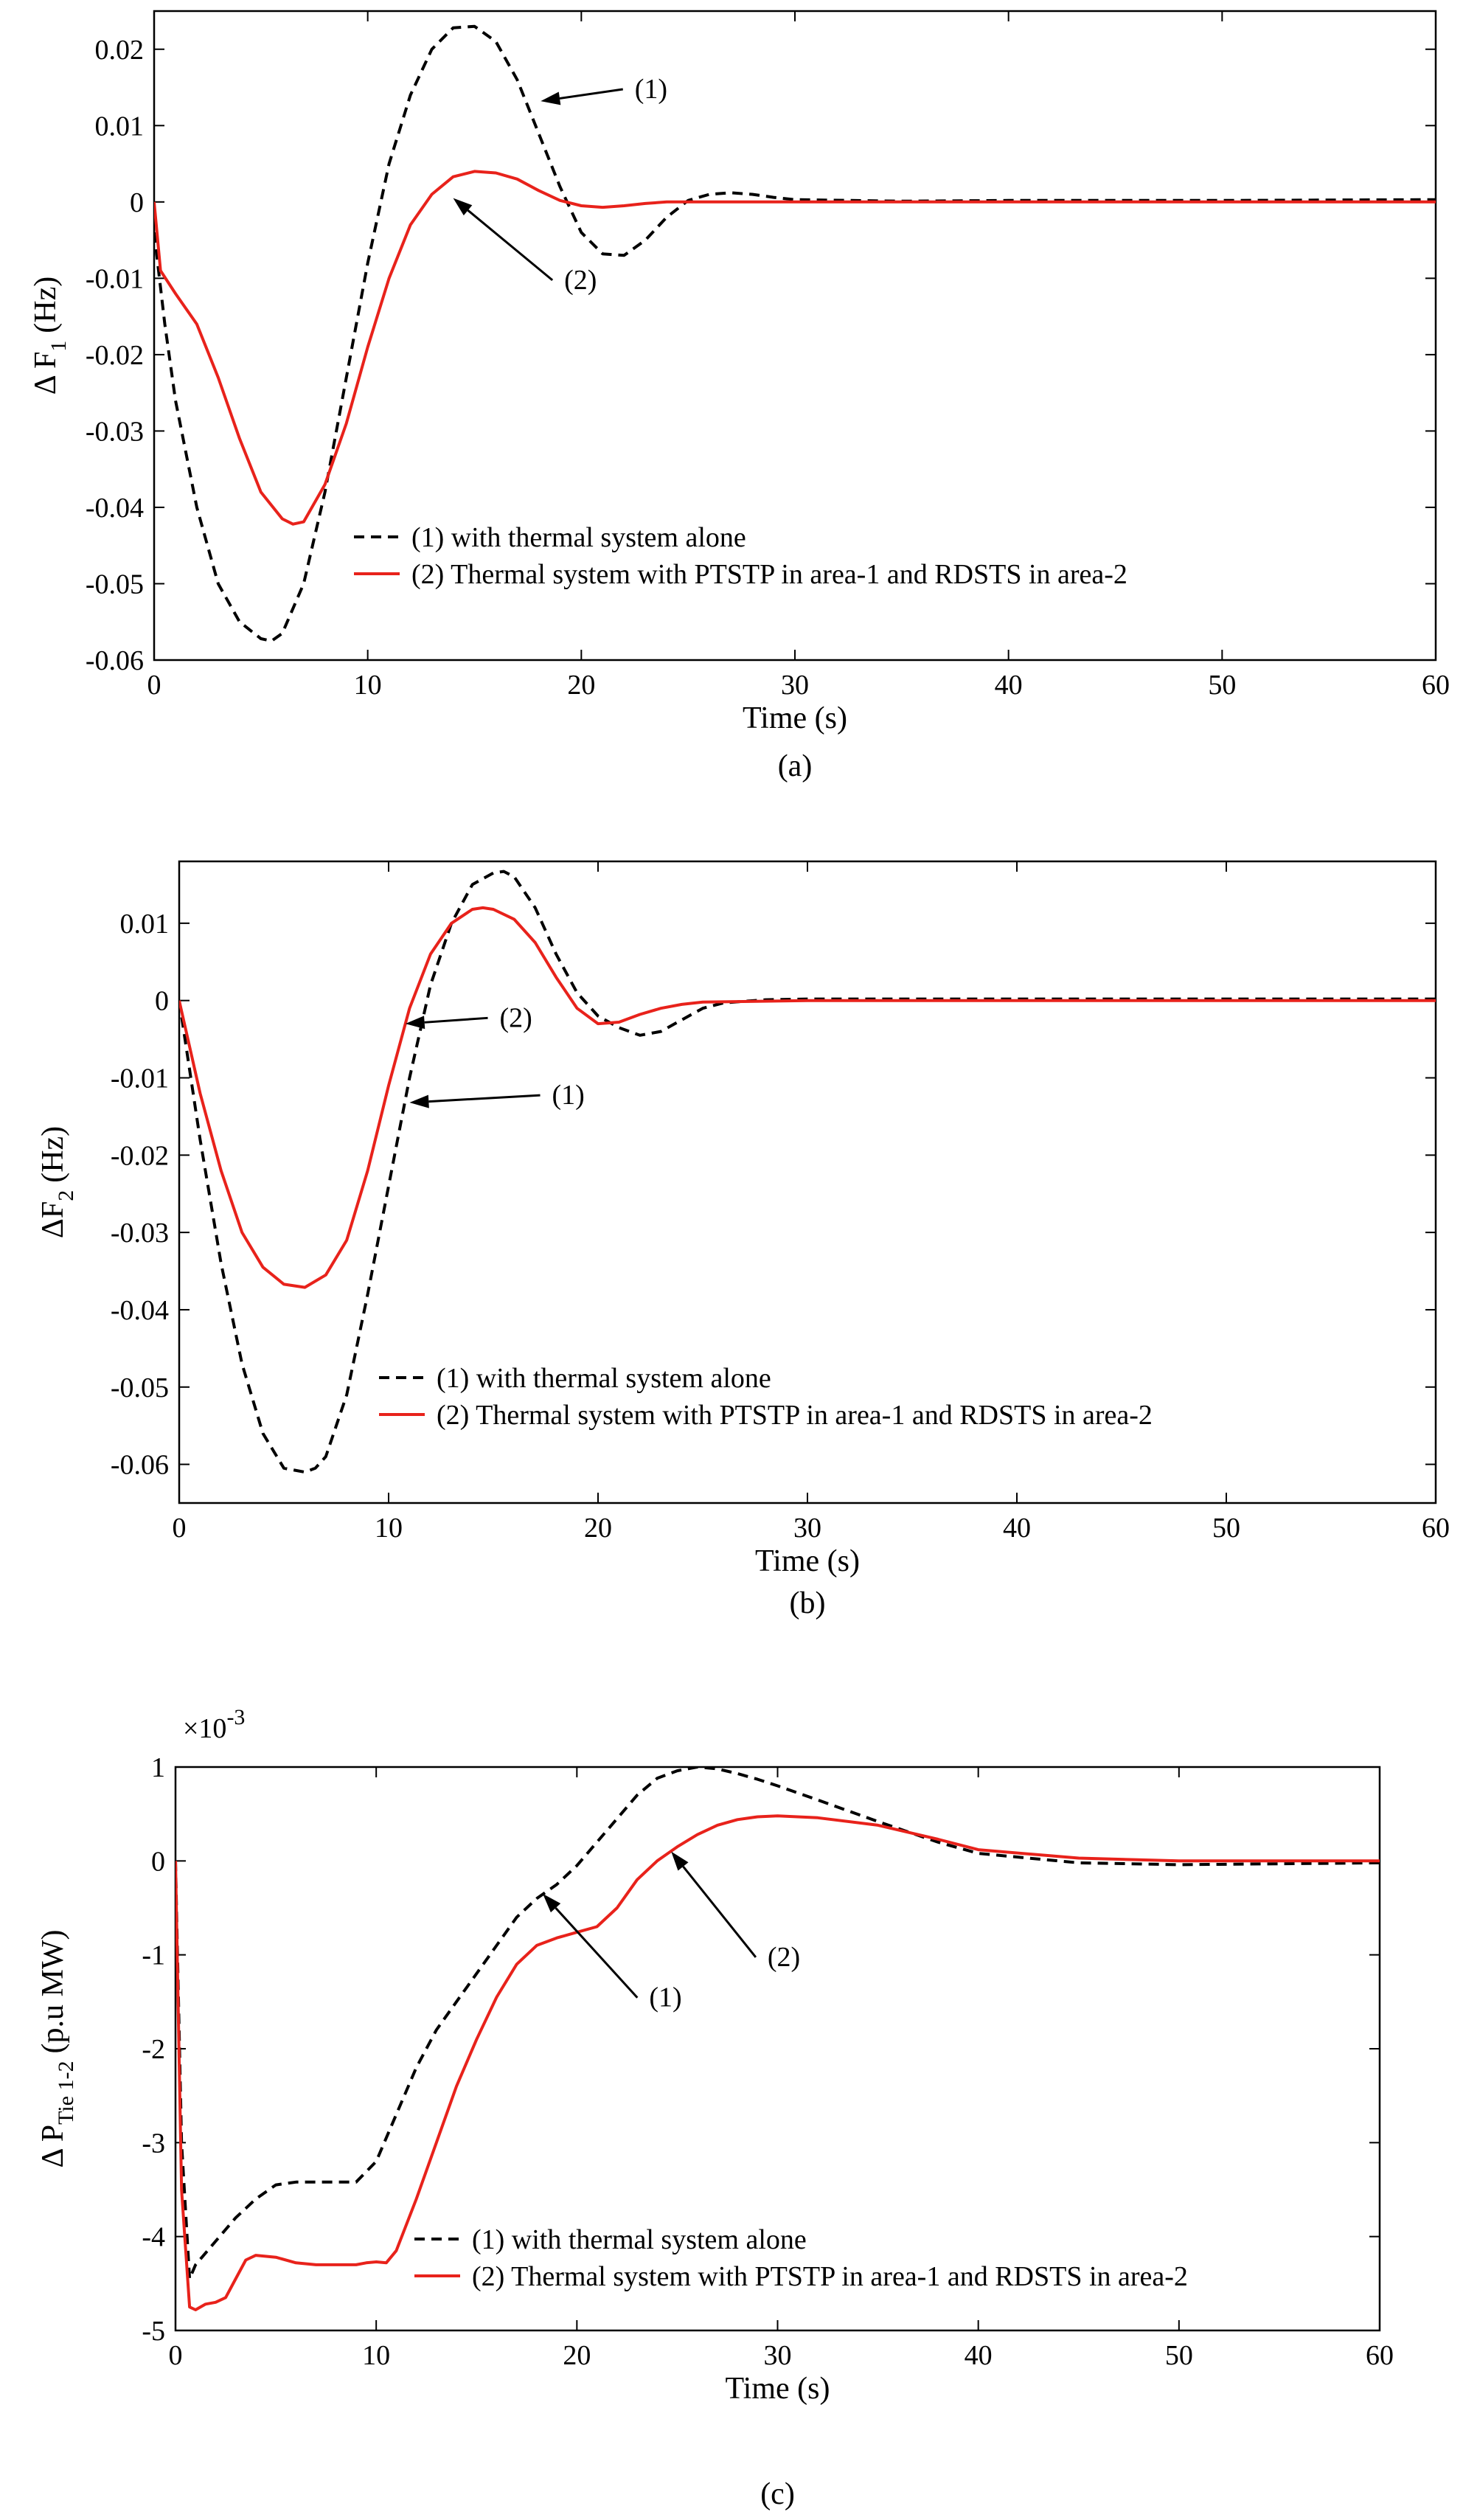 This screenshot has width=1463, height=2520. Describe the element at coordinates (154, 2238) in the screenshot. I see `y-tick-label: -4` at that location.